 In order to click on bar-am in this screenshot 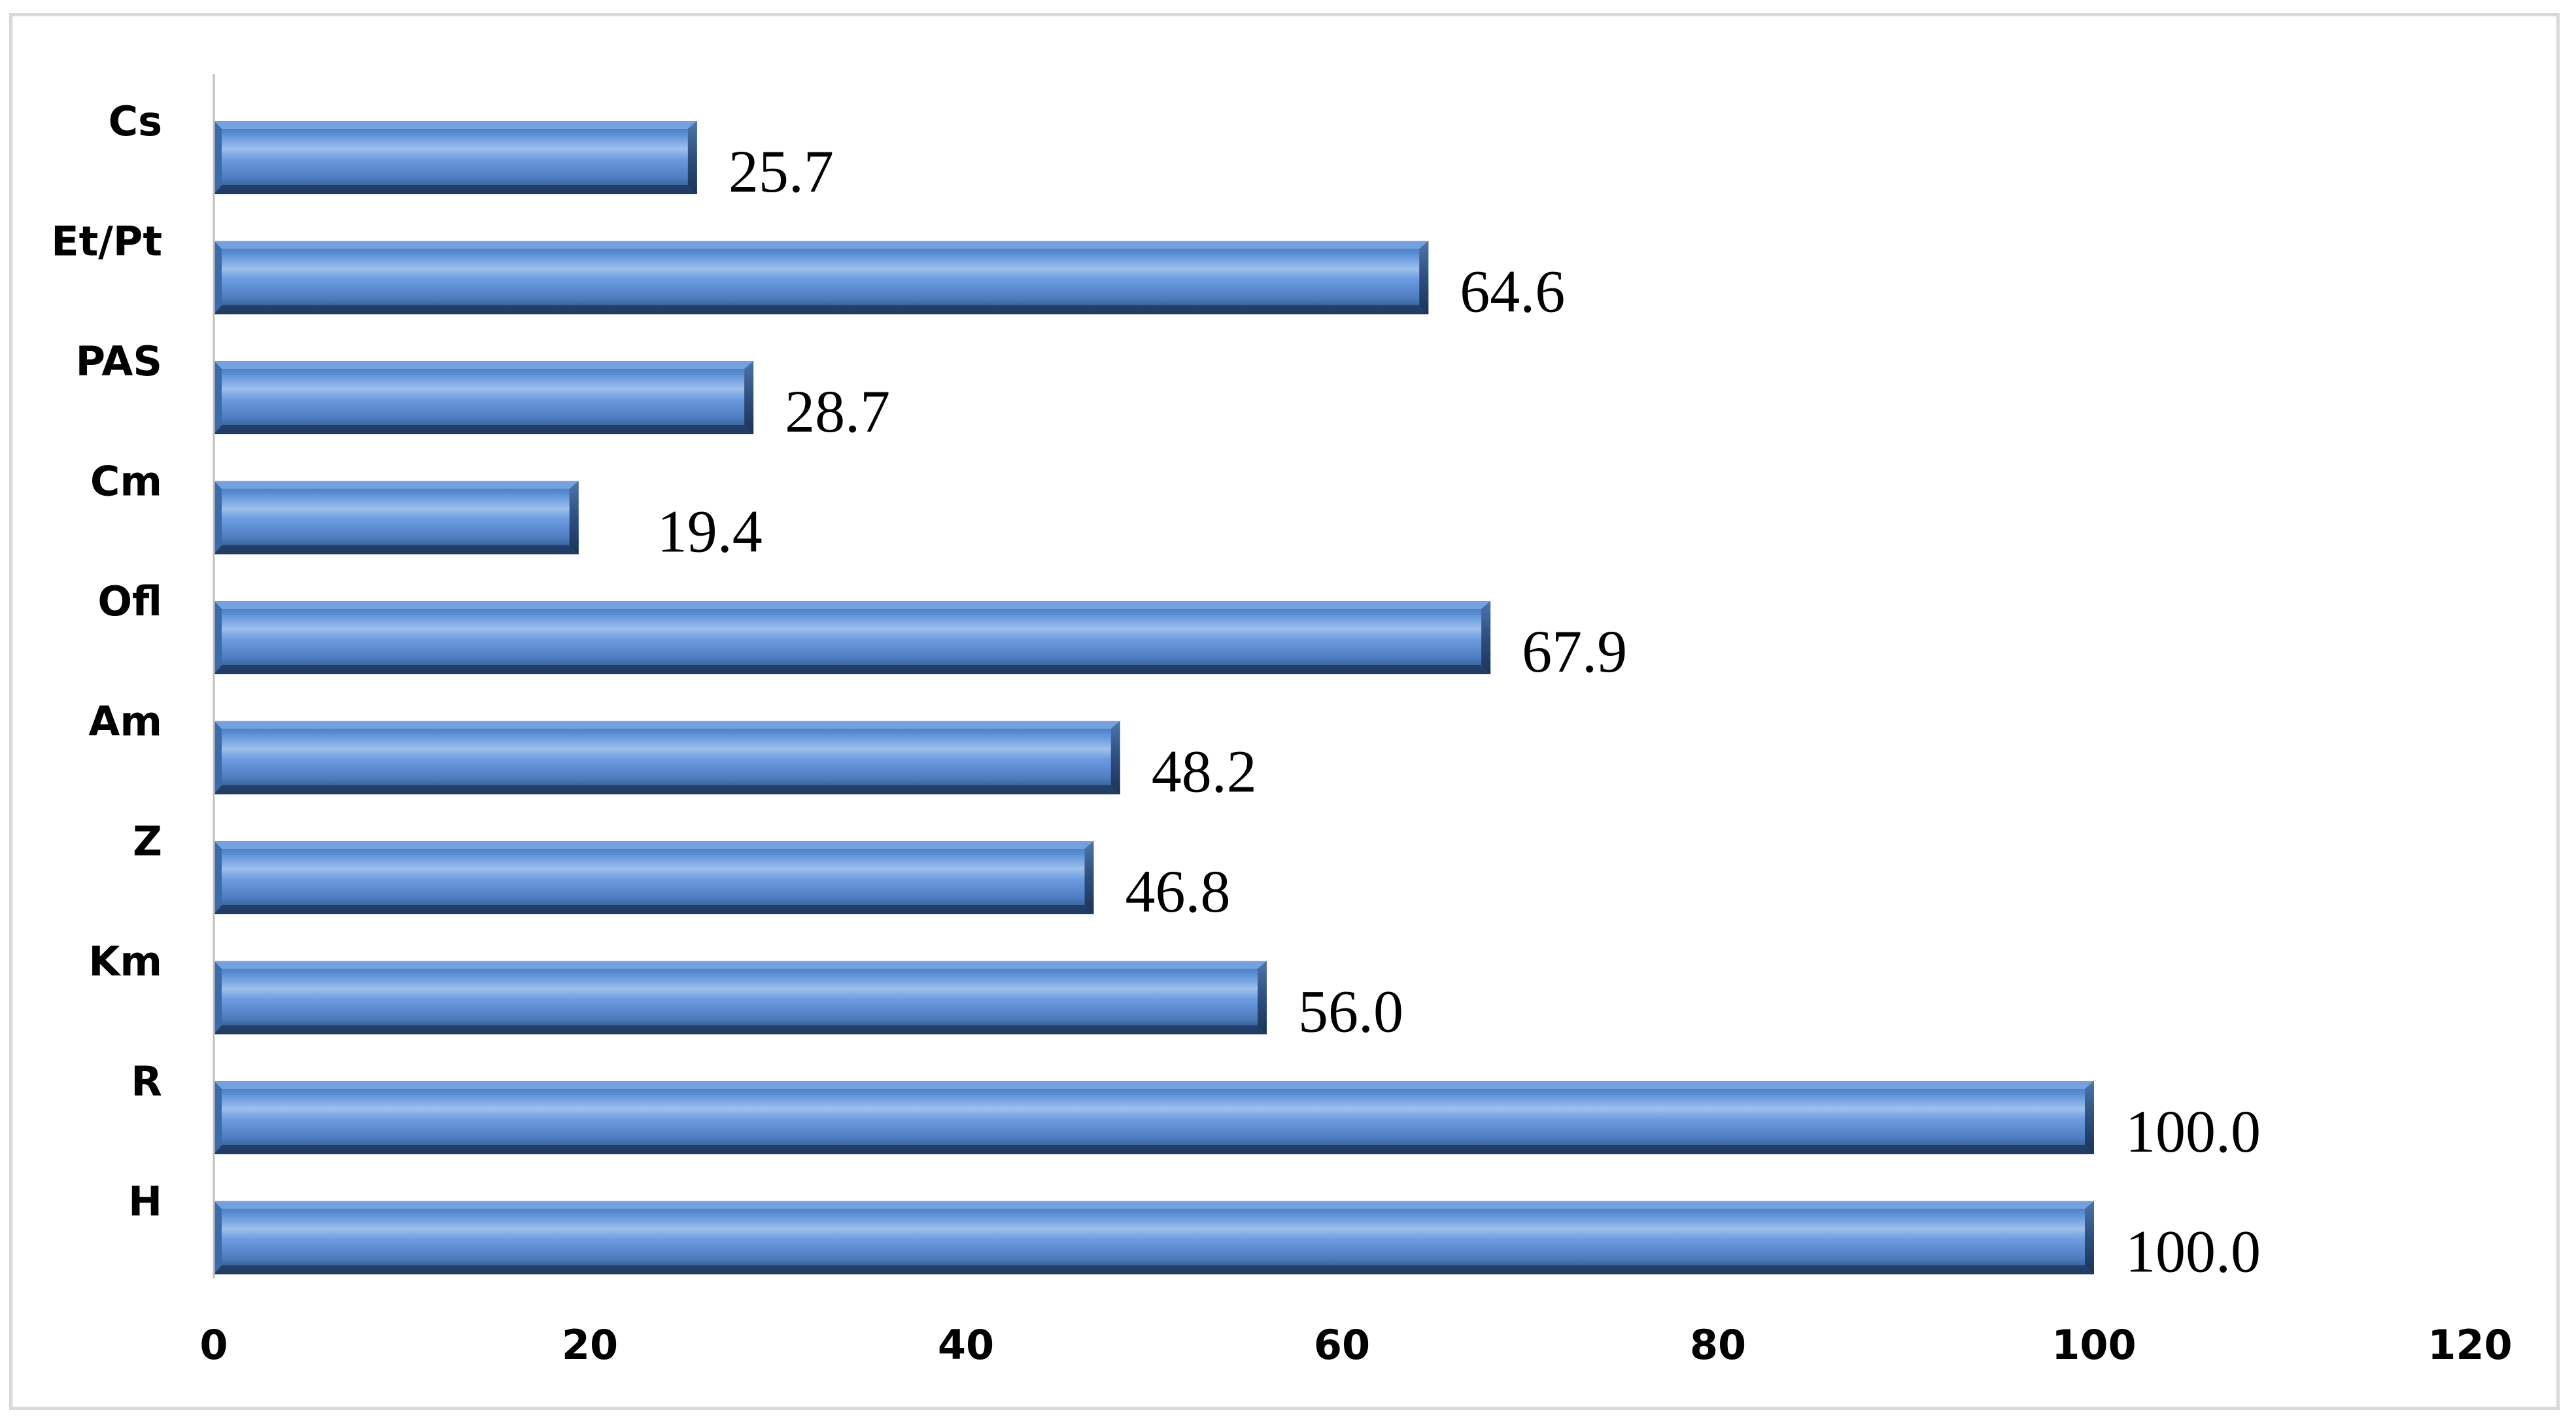, I will do `click(667, 758)`.